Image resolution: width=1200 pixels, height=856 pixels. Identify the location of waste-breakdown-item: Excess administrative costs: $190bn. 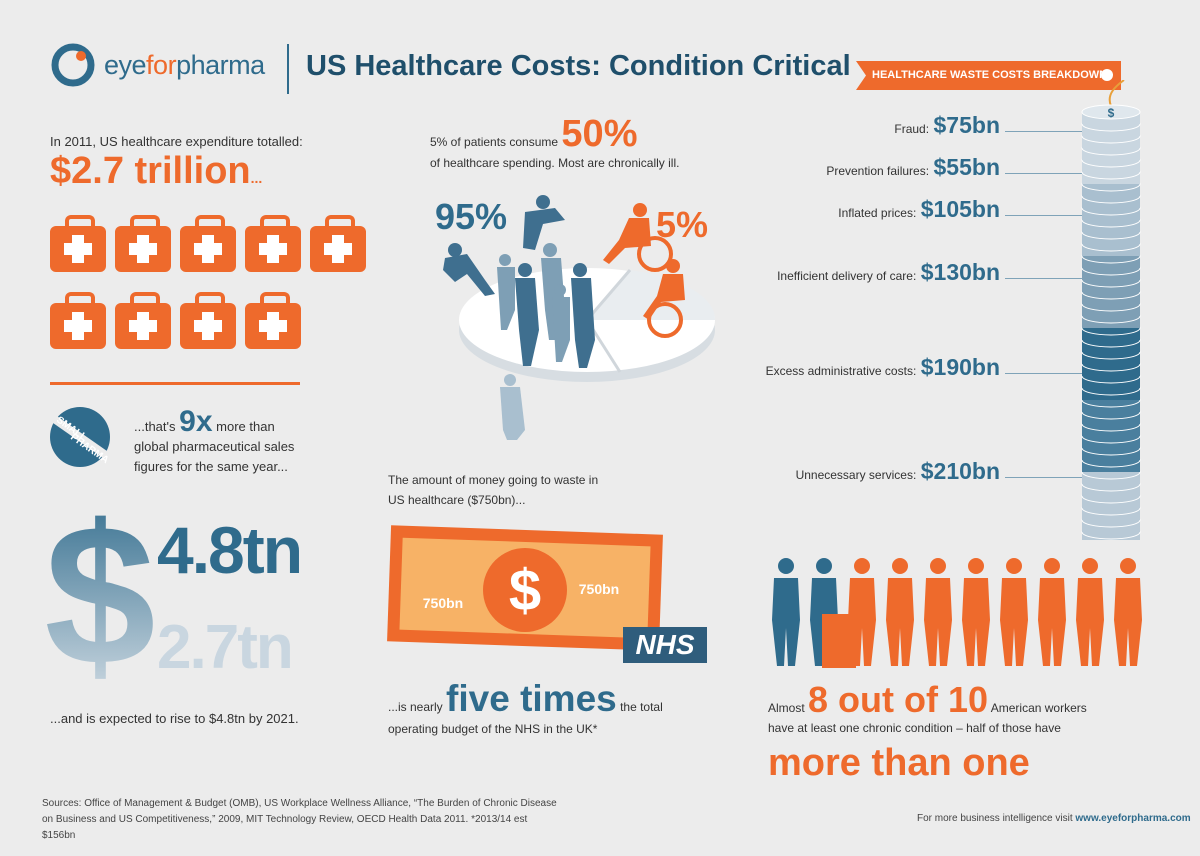
(883, 367).